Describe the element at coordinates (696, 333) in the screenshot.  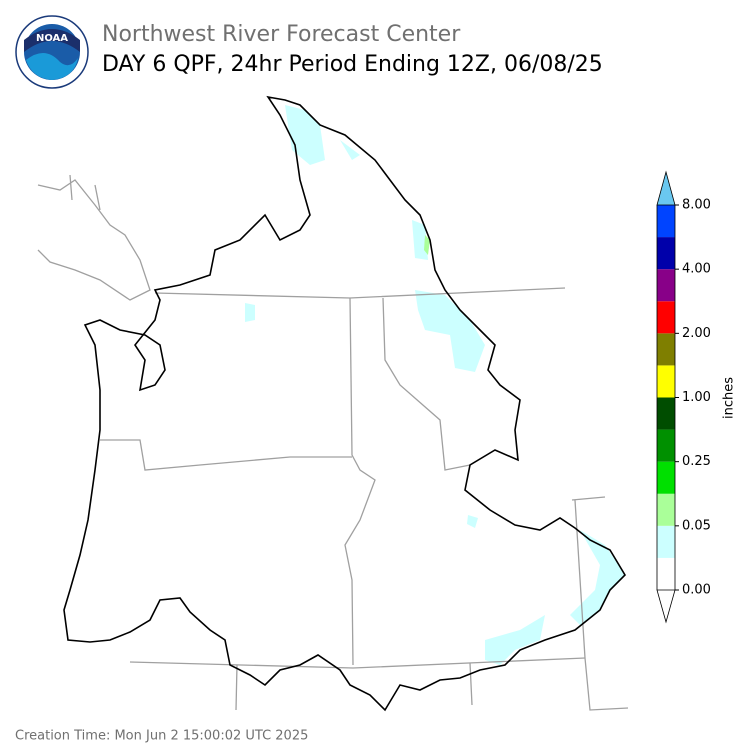
I see `colorbar-tick-label: 2.00` at that location.